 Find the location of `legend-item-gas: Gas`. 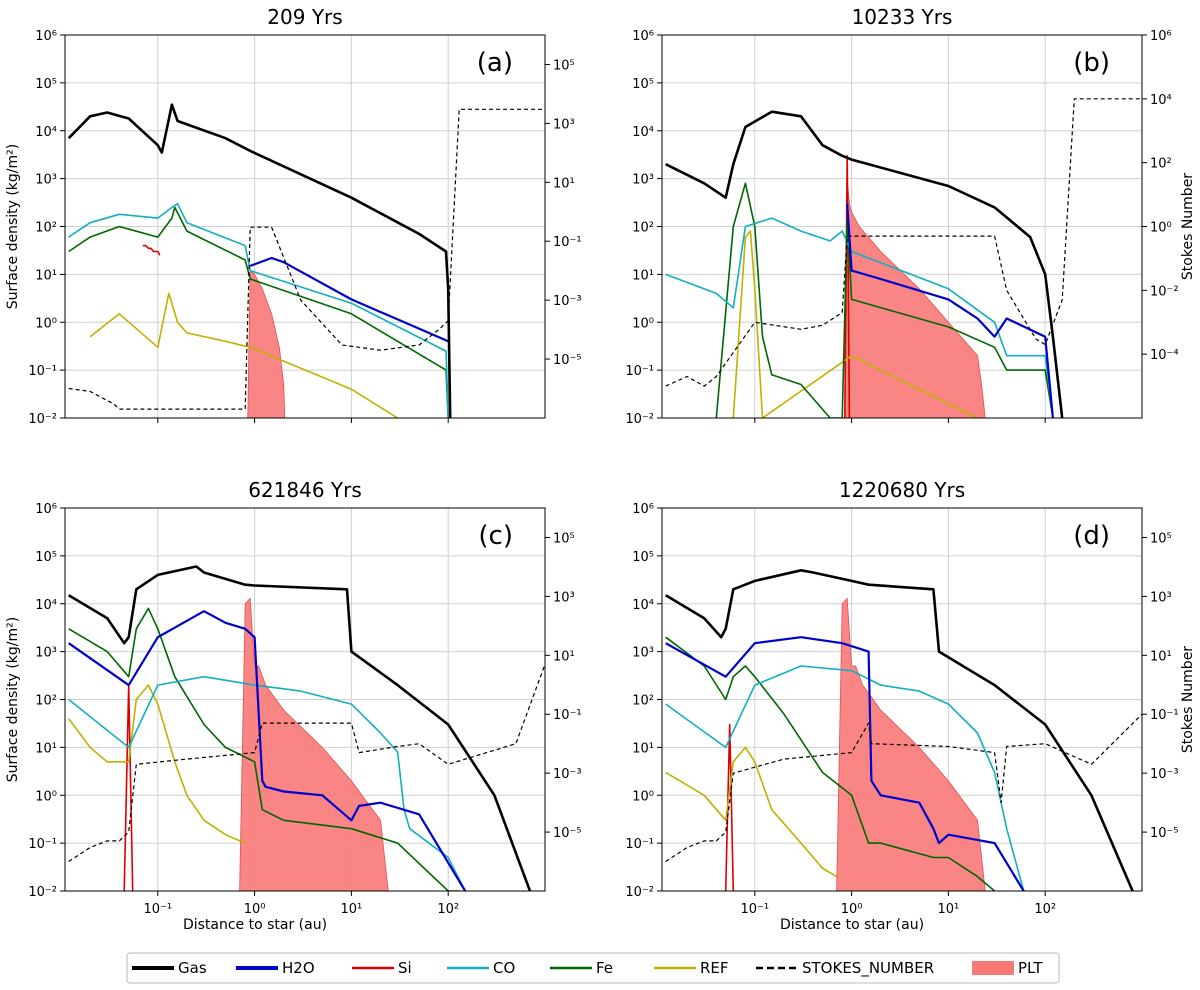

legend-item-gas: Gas is located at coordinates (169, 968).